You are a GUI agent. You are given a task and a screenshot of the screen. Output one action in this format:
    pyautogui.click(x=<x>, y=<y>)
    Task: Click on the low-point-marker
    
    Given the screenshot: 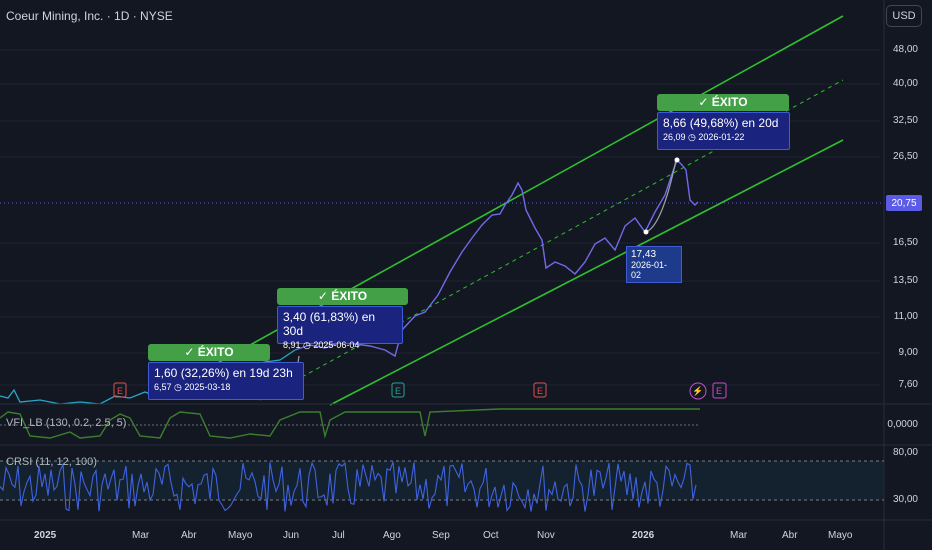 What is the action you would take?
    pyautogui.click(x=646, y=232)
    